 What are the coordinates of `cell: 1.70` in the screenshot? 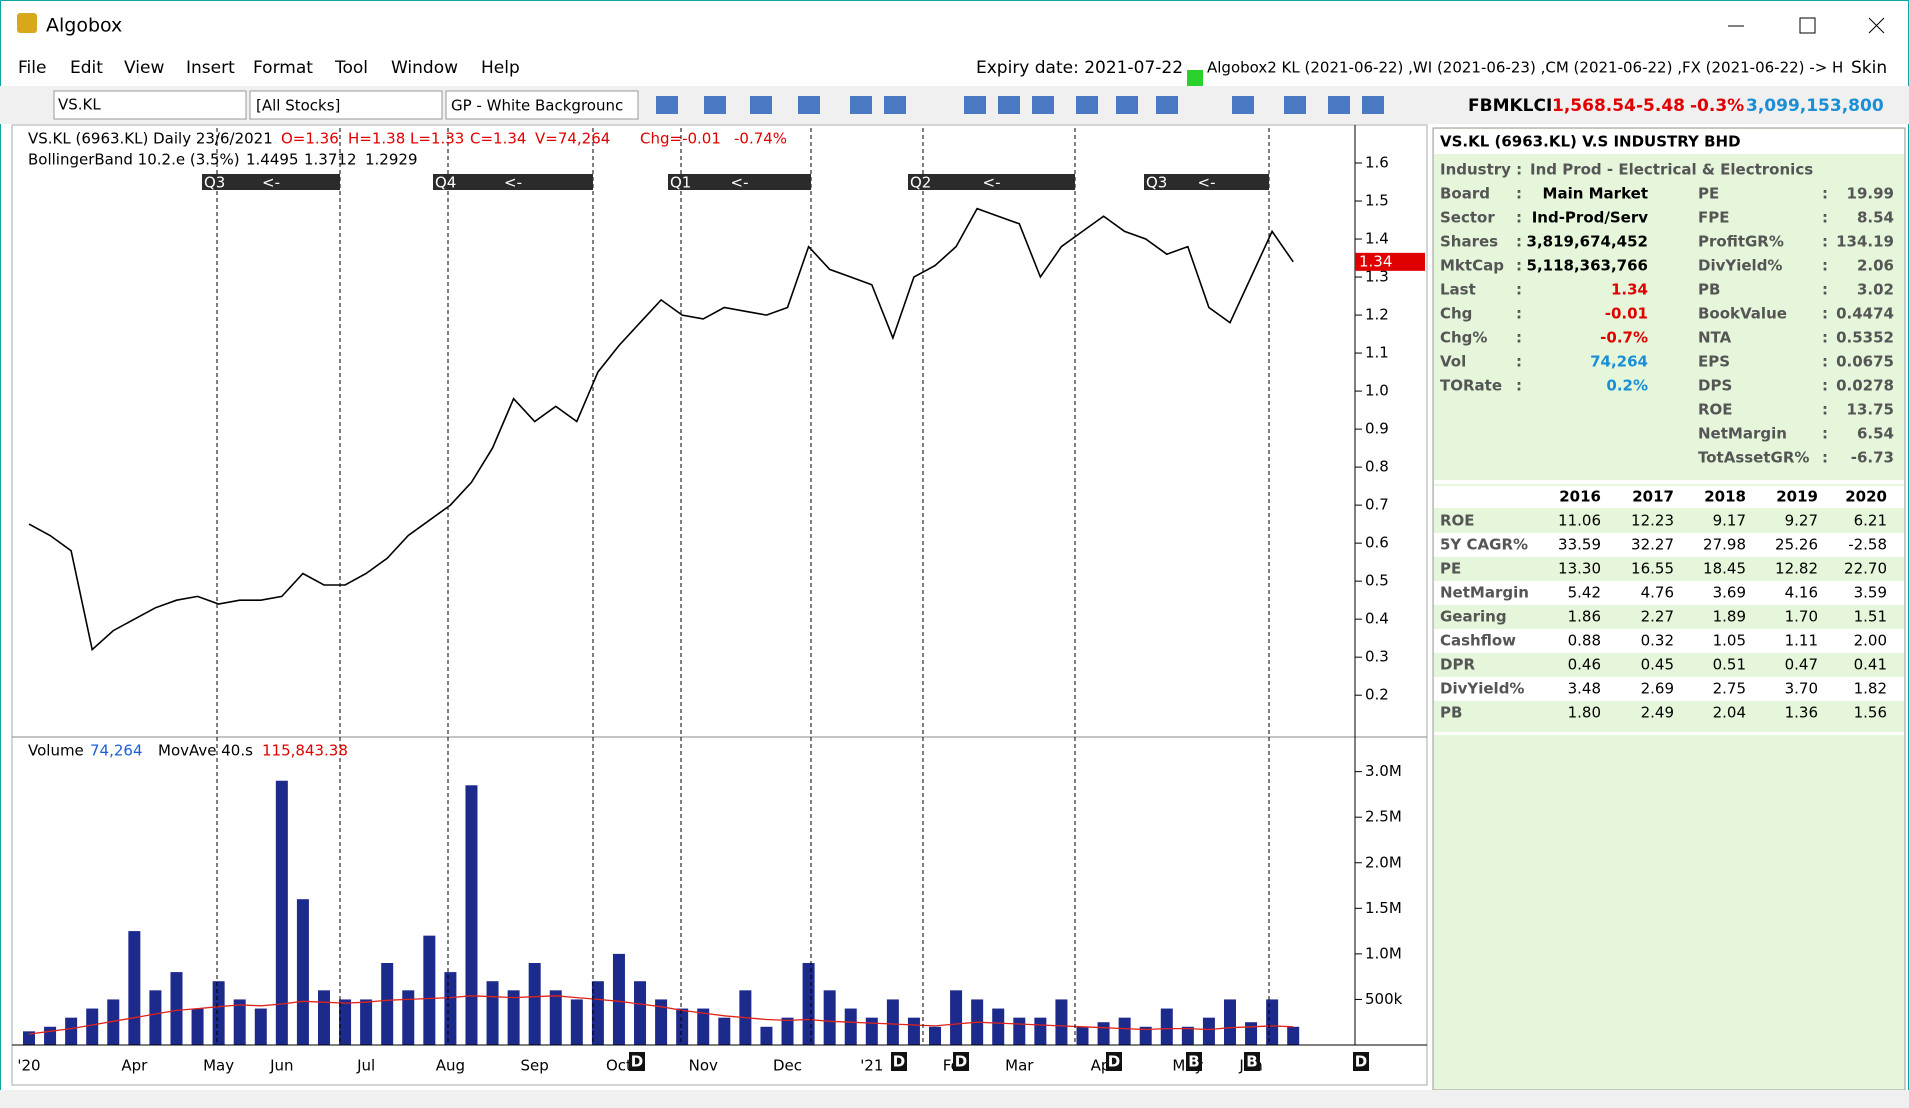 It's located at (1801, 617).